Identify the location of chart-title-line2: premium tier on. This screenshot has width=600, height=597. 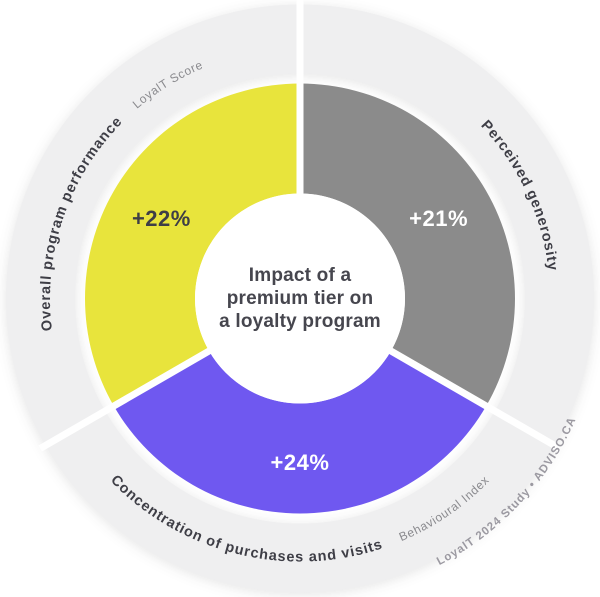
(300, 298).